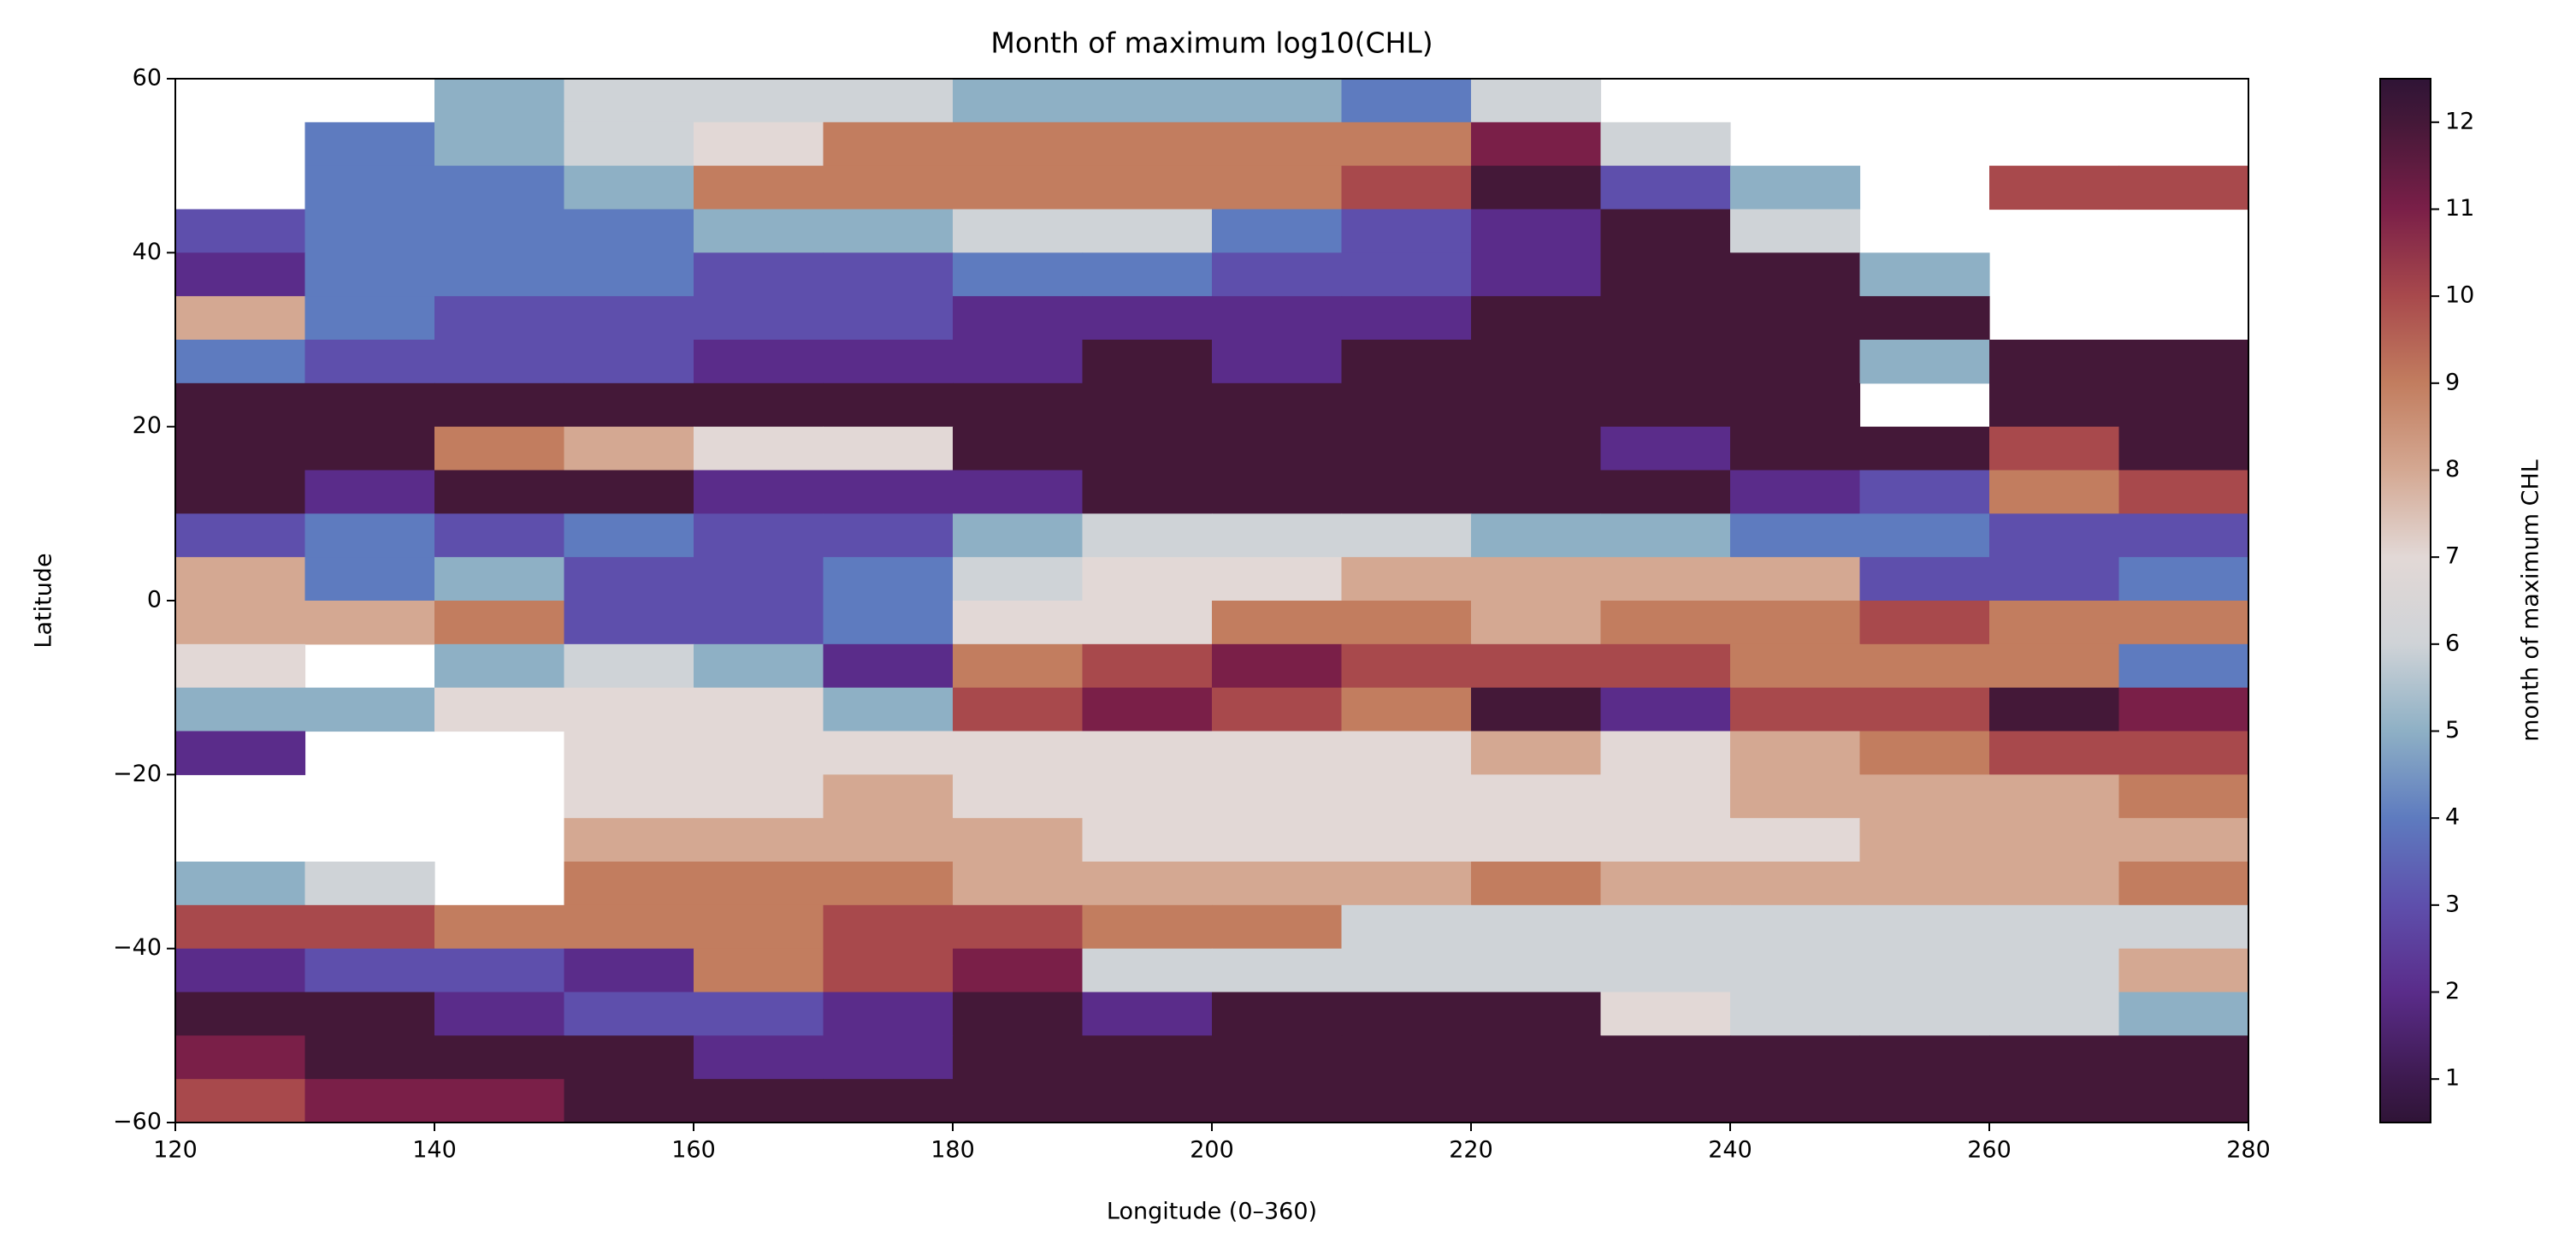 The image size is (2576, 1256). I want to click on y-tick-label: −20, so click(137, 774).